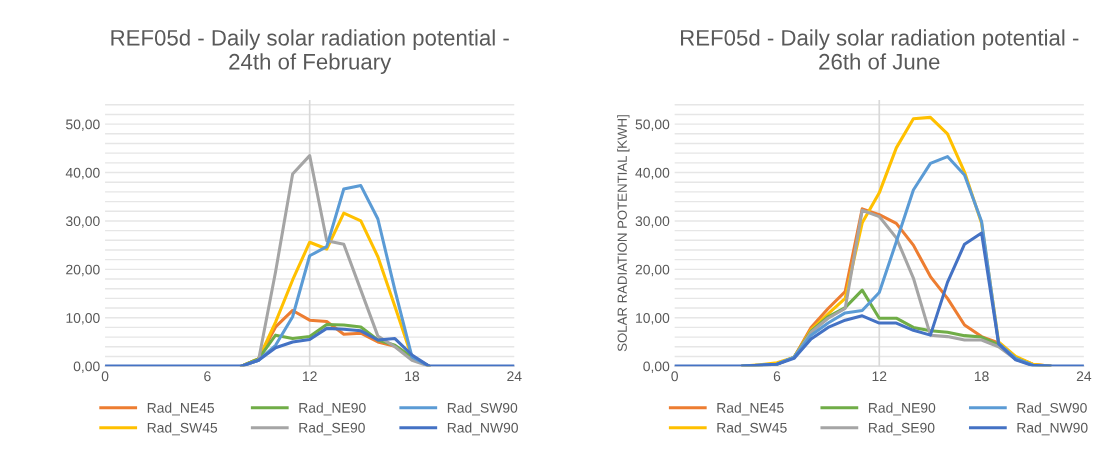 The width and height of the screenshot is (1106, 467). What do you see at coordinates (623, 233) in the screenshot?
I see `y-axis-title: SOLAR RADIATION POTENTIAL [KWH]` at bounding box center [623, 233].